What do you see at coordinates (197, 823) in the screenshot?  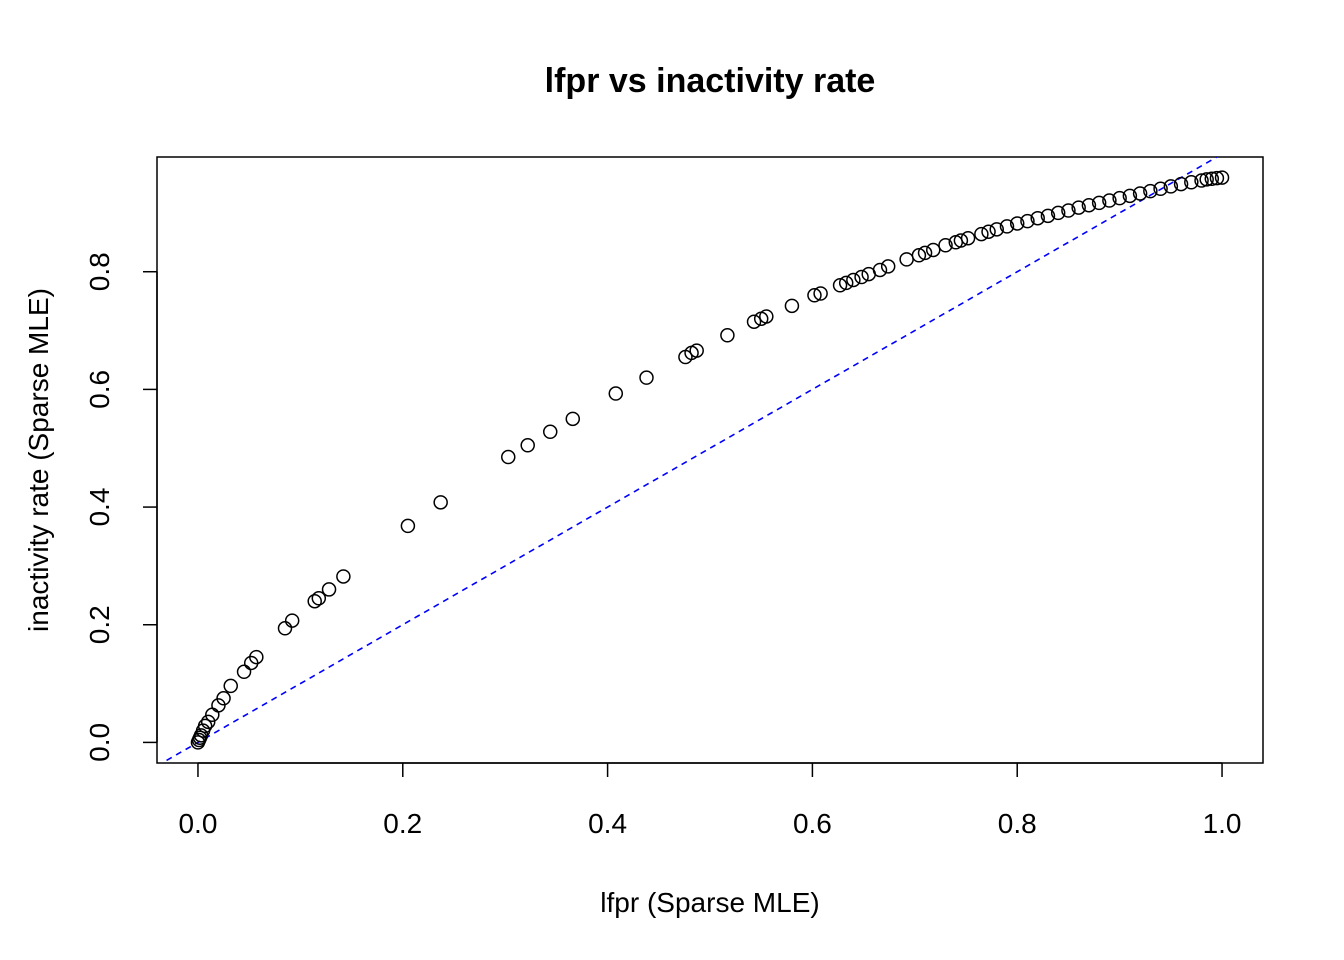 I see `x-tick-label: 0.0` at bounding box center [197, 823].